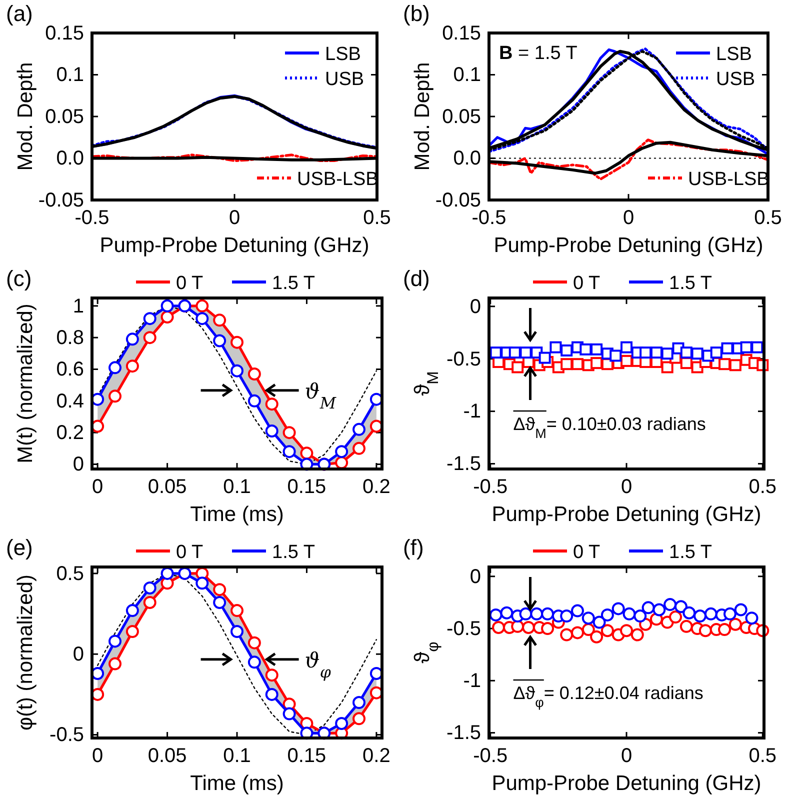  What do you see at coordinates (729, 179) in the screenshot?
I see `legend-label: USB-LSB` at bounding box center [729, 179].